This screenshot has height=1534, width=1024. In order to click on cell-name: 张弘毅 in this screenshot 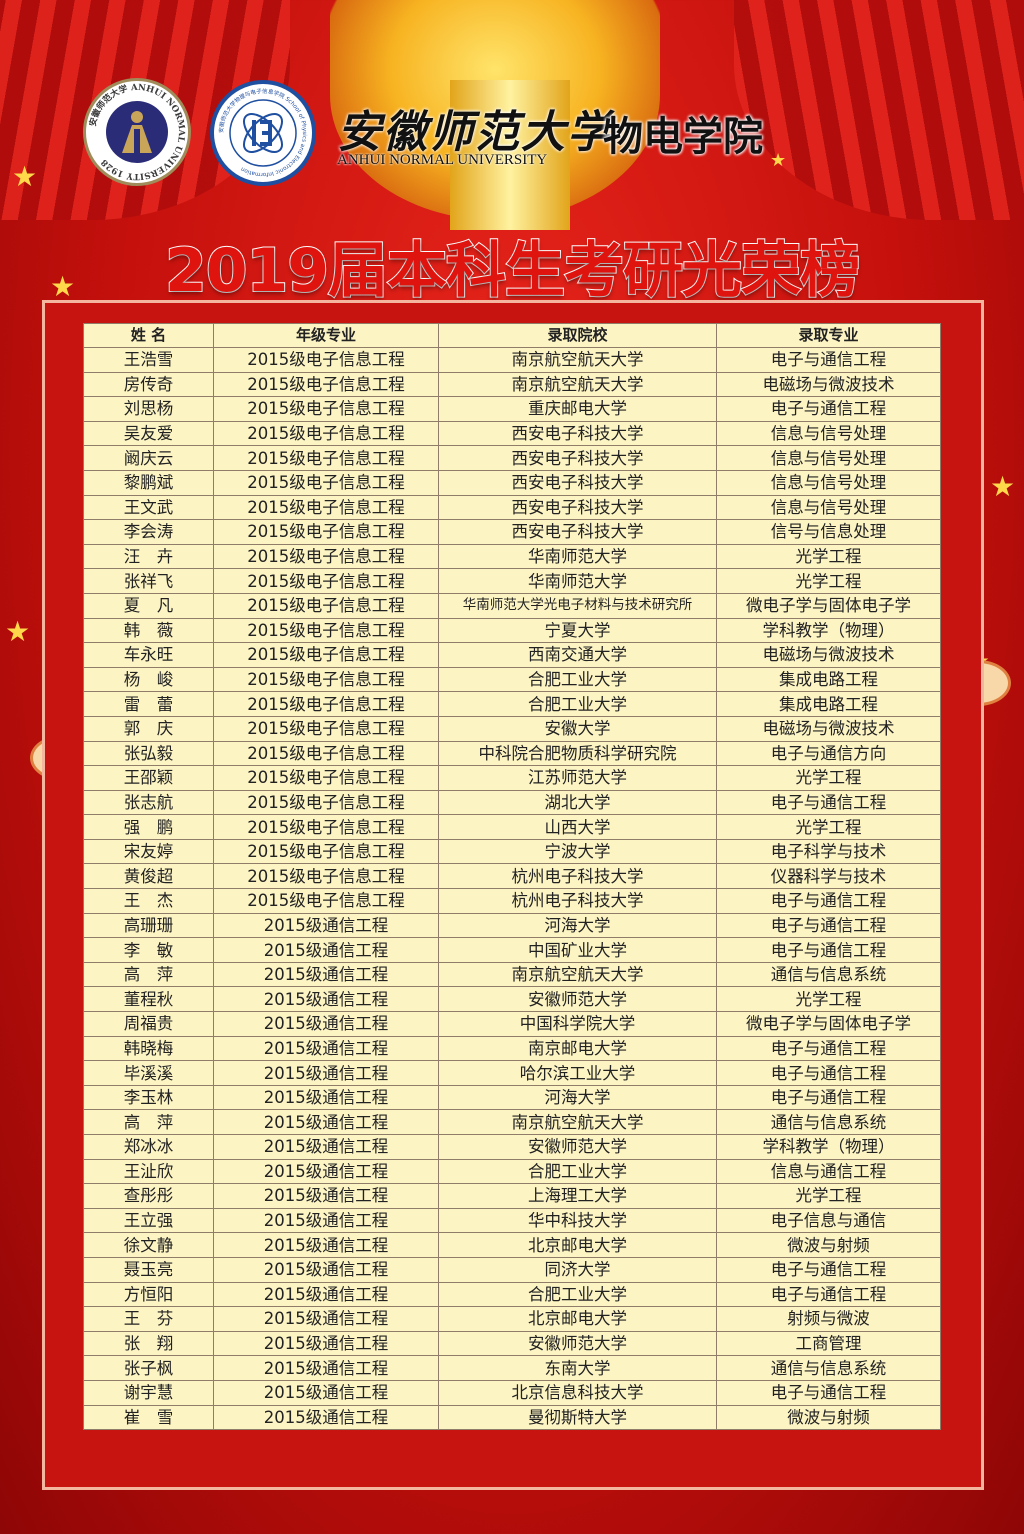, I will do `click(148, 753)`.